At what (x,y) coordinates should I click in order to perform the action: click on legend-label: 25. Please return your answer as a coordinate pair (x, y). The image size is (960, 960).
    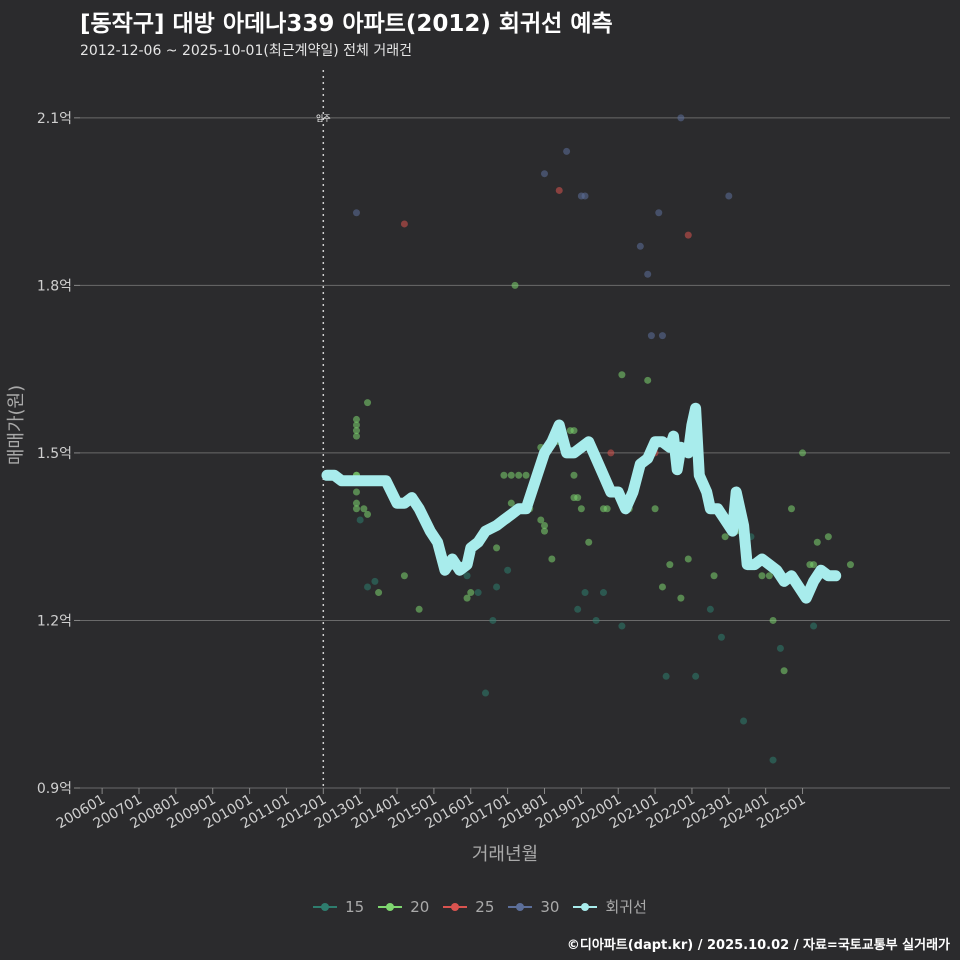
    Looking at the image, I should click on (485, 906).